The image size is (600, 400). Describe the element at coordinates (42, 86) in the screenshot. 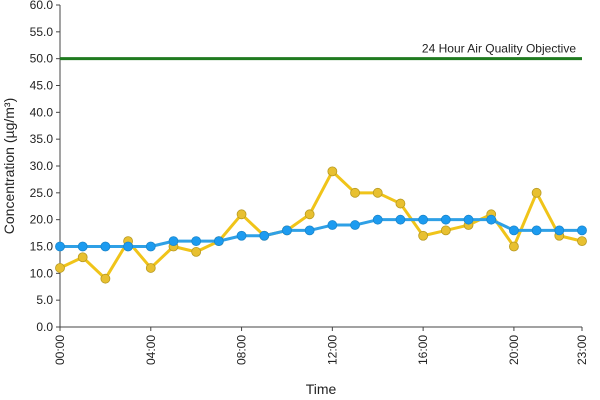

I see `y-tick-label: 45.0` at that location.